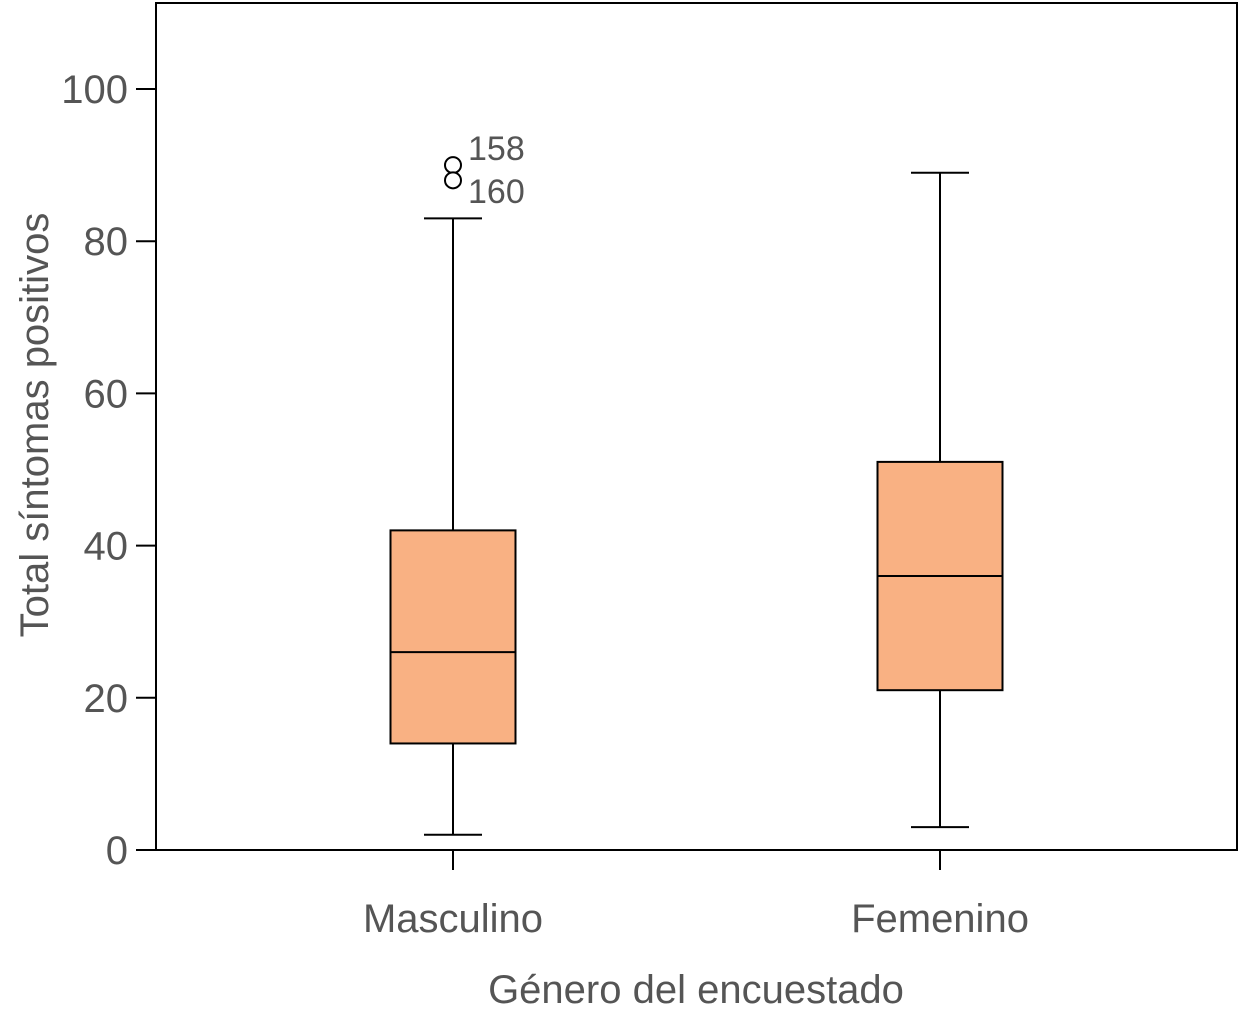 The width and height of the screenshot is (1239, 1024). What do you see at coordinates (940, 556) in the screenshot?
I see `box-femenino: Femenino` at bounding box center [940, 556].